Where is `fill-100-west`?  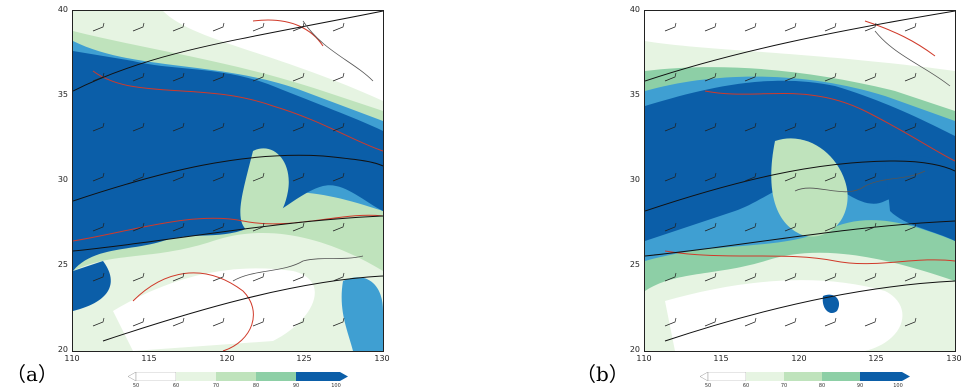 fill-100-west is located at coordinates (92, 286).